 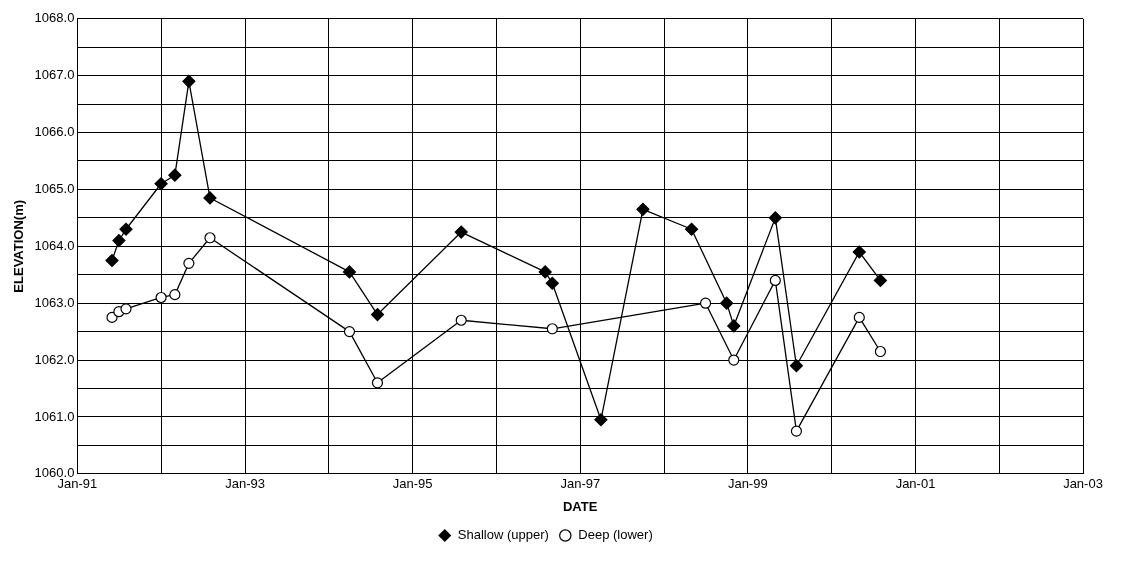 I want to click on x-tick-label: Jan-93, so click(x=245, y=484).